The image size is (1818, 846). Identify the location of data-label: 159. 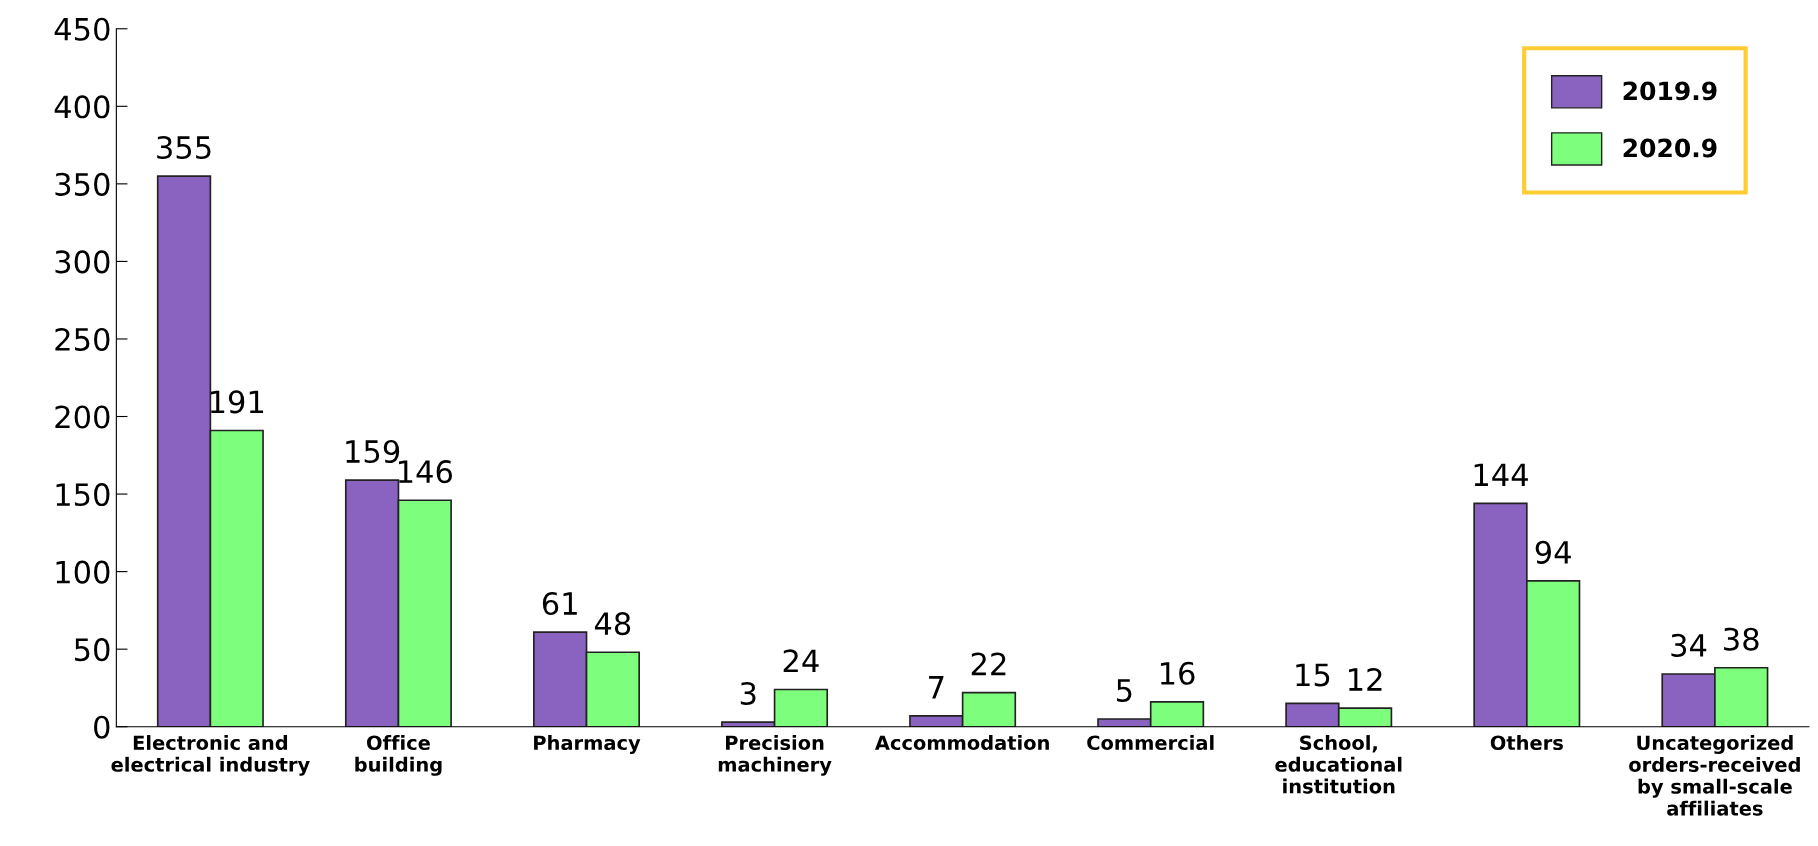
(373, 451).